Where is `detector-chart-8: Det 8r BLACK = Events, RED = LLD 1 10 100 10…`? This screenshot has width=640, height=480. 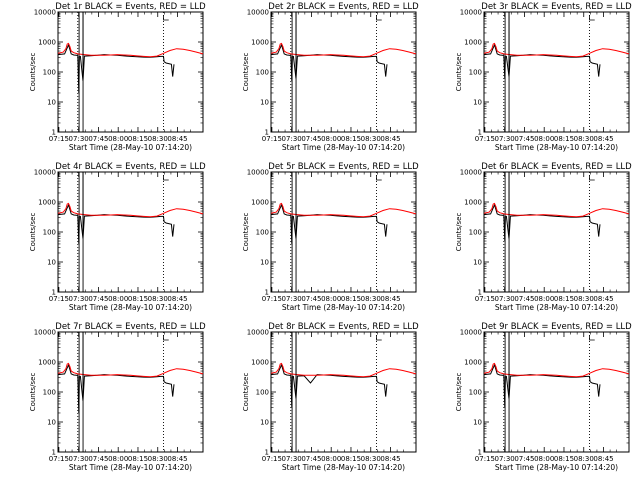
detector-chart-8: Det 8r BLACK = Events, RED = LLD 1 10 100 10… is located at coordinates (330, 397).